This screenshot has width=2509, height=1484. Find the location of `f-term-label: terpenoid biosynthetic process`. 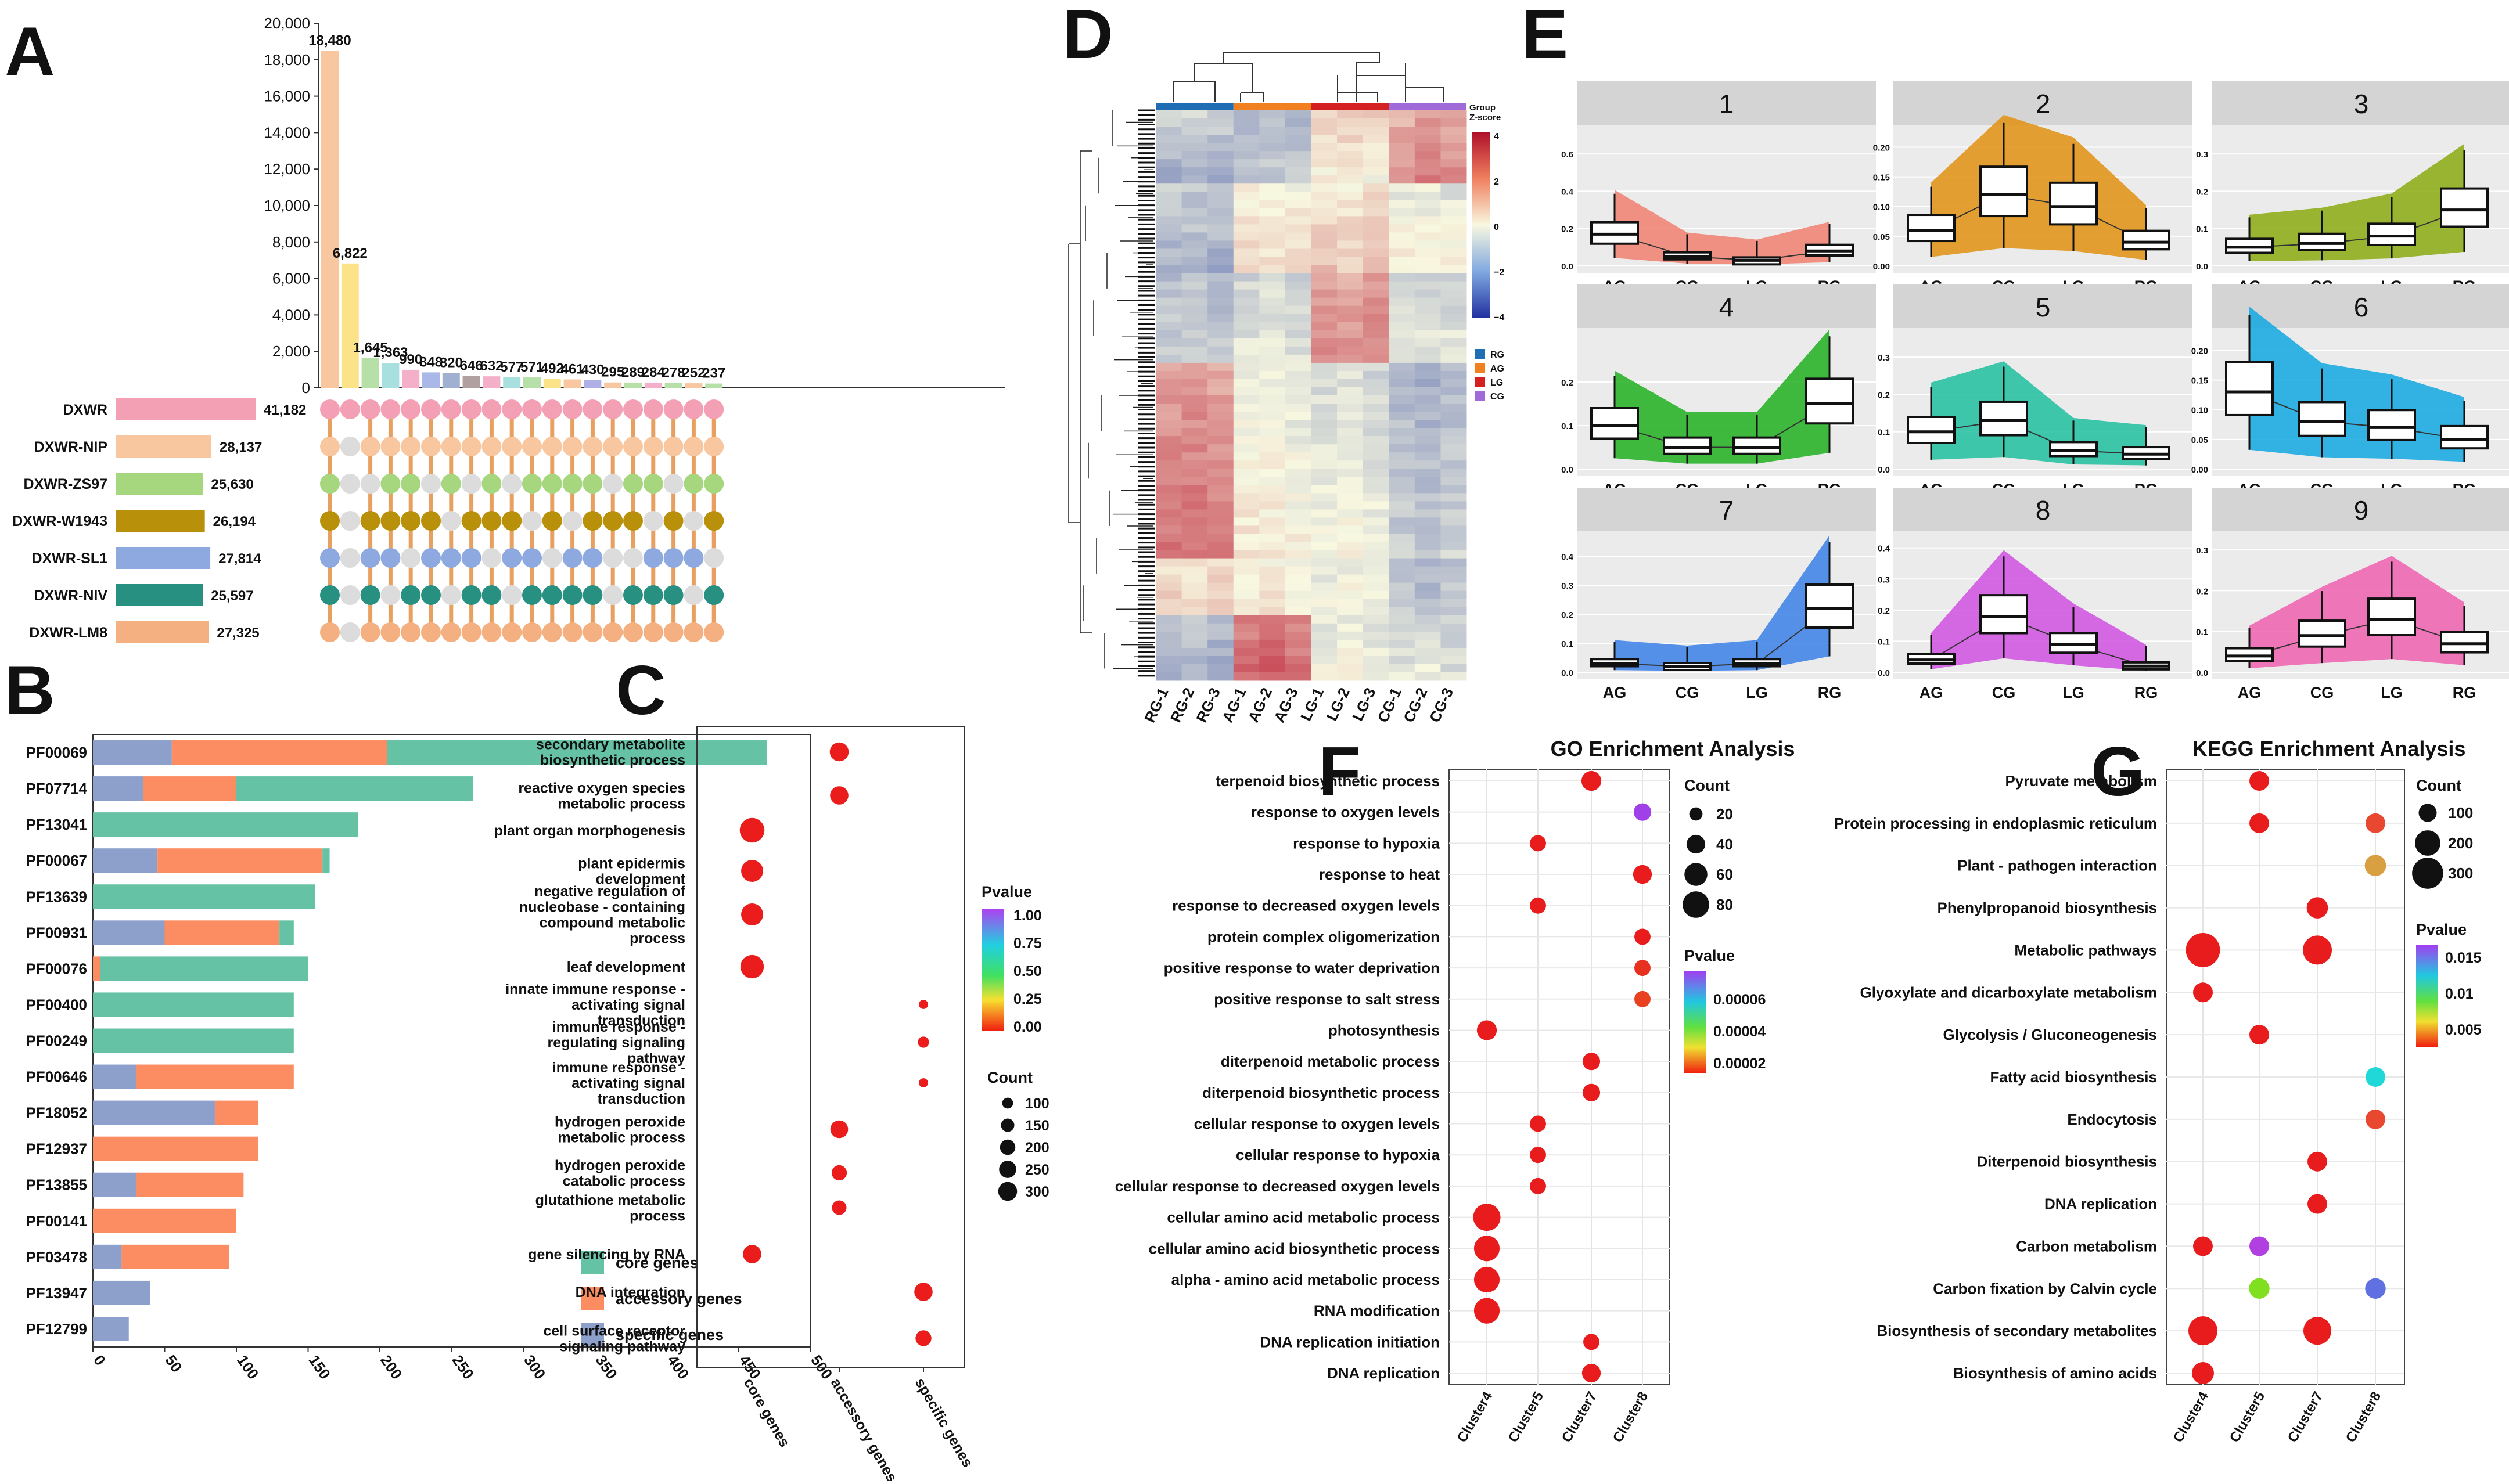

f-term-label: terpenoid biosynthetic process is located at coordinates (1328, 781).